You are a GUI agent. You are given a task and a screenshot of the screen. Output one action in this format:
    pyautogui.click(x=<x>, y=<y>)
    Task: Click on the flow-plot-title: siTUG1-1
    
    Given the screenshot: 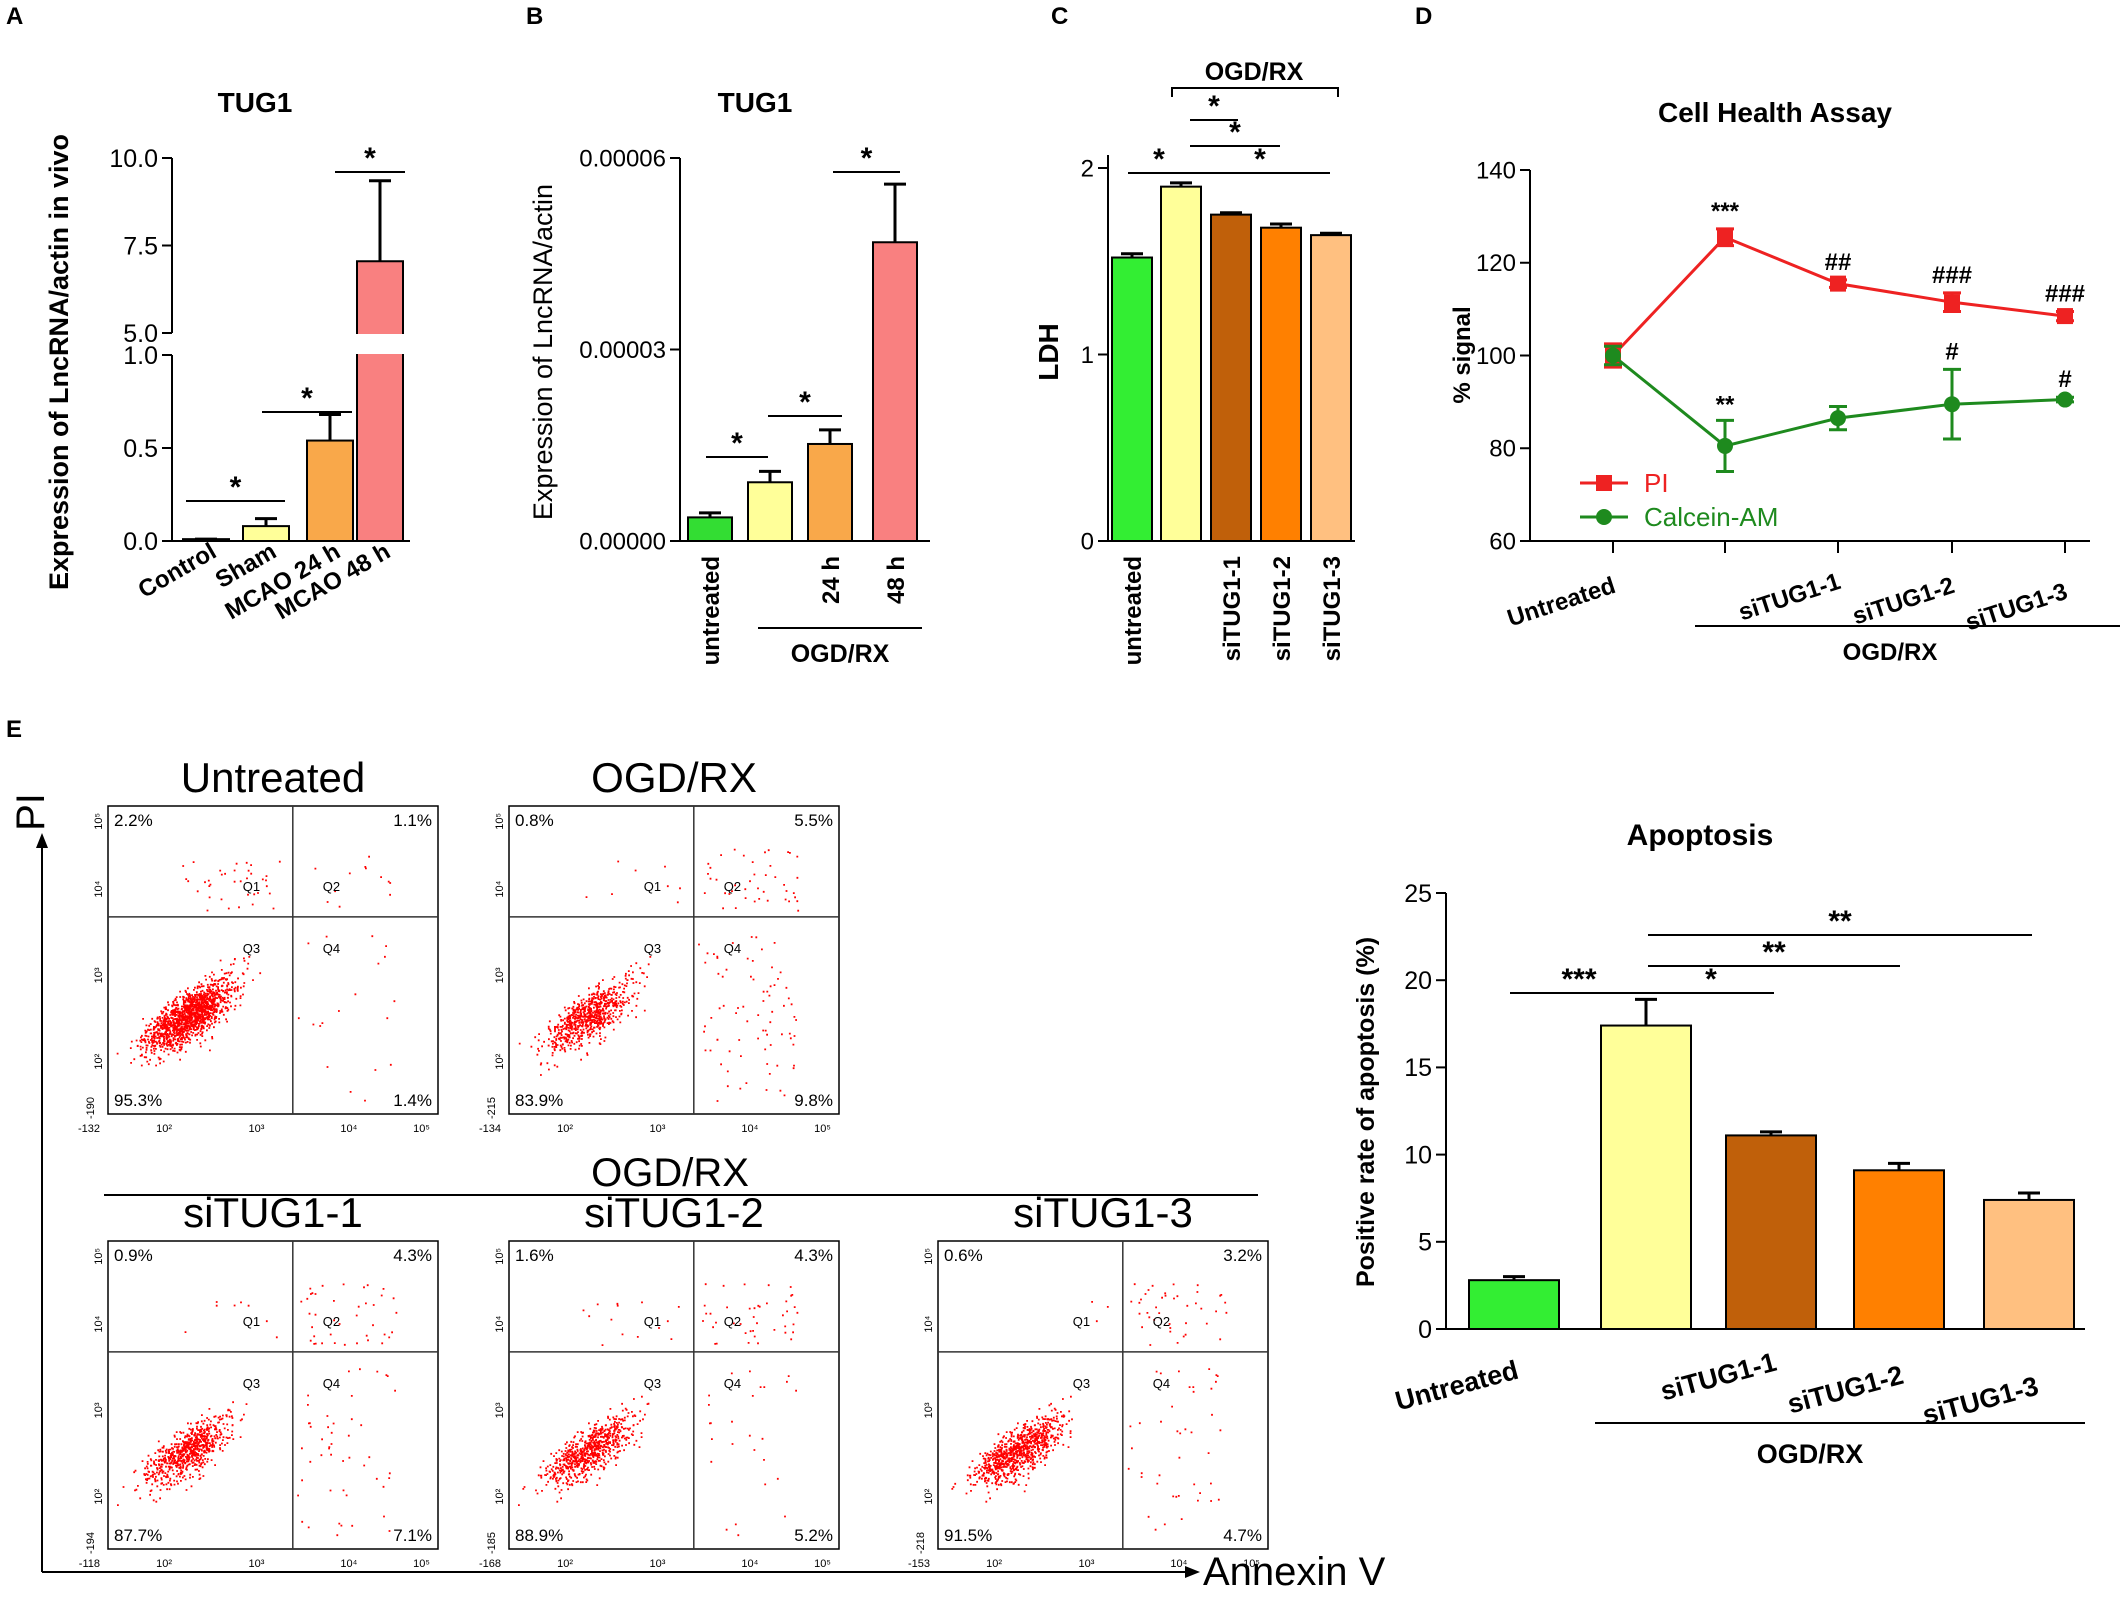 What is the action you would take?
    pyautogui.click(x=273, y=1212)
    